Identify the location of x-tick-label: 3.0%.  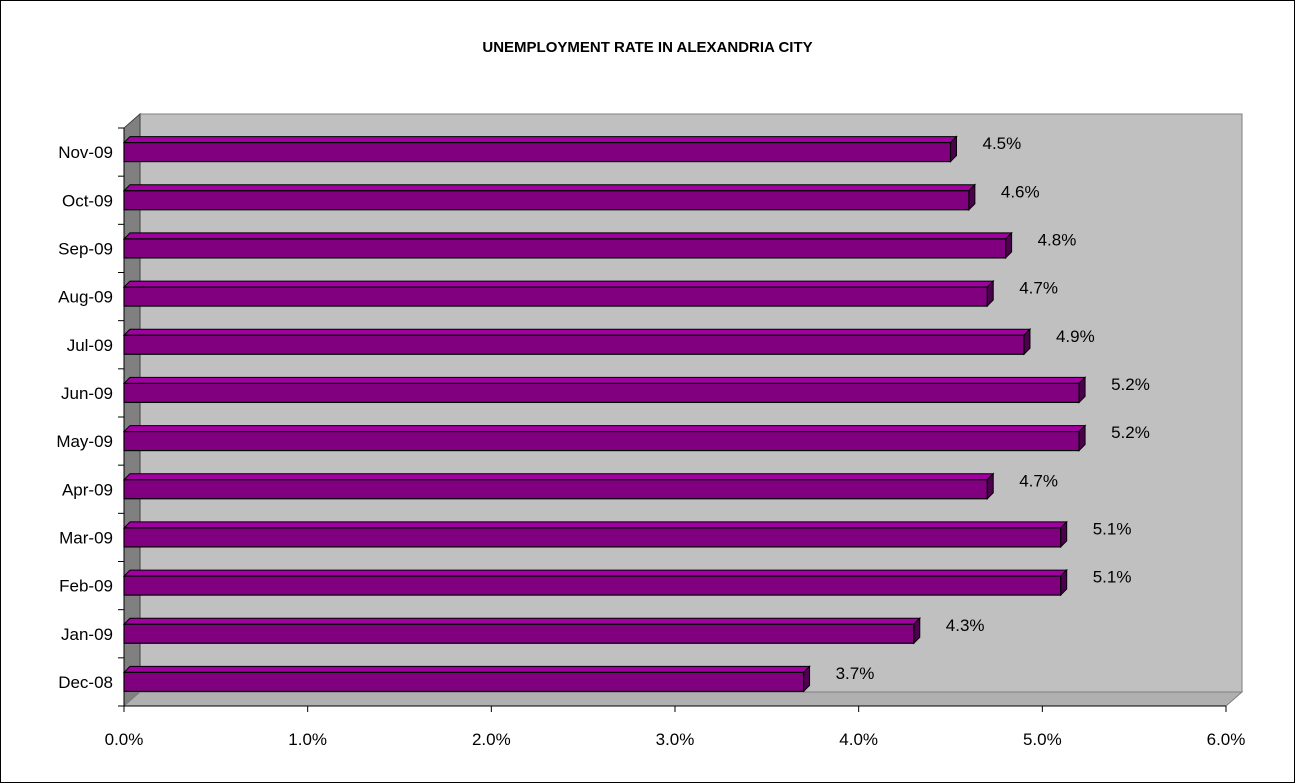
(675, 739).